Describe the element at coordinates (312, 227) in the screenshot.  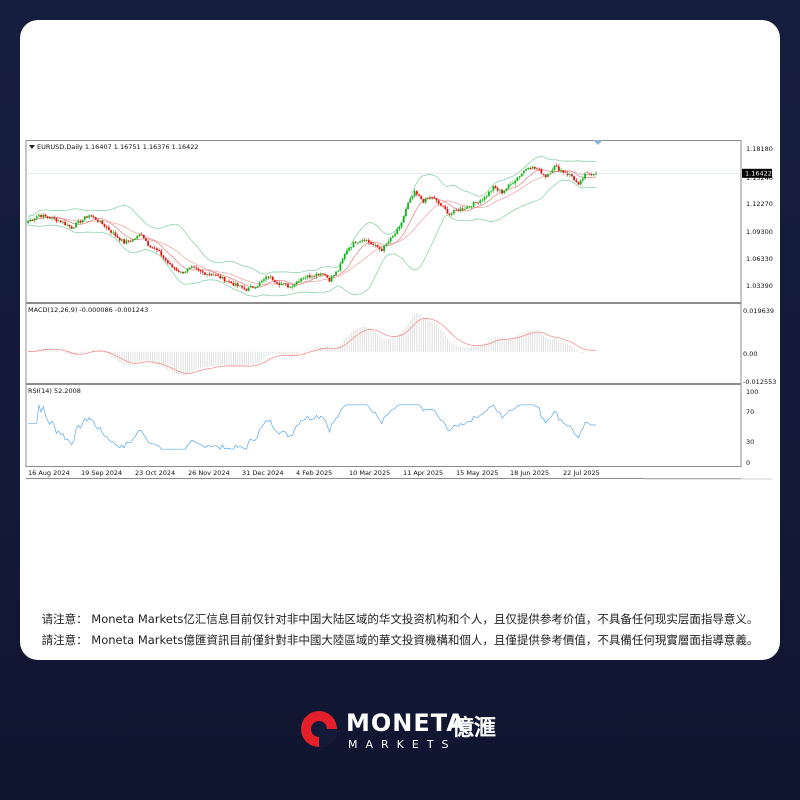
I see `moving-average-line` at that location.